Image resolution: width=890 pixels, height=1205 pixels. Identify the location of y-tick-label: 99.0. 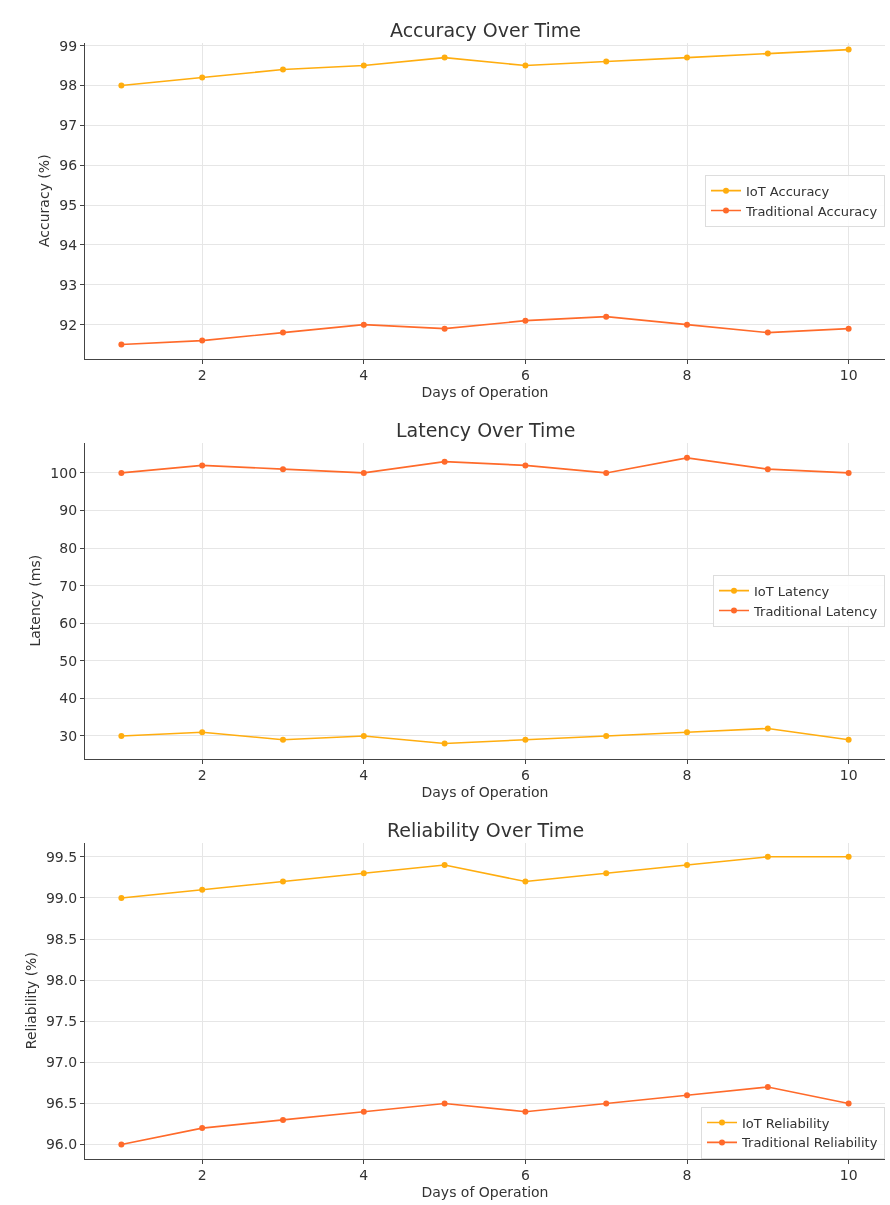
(61, 897).